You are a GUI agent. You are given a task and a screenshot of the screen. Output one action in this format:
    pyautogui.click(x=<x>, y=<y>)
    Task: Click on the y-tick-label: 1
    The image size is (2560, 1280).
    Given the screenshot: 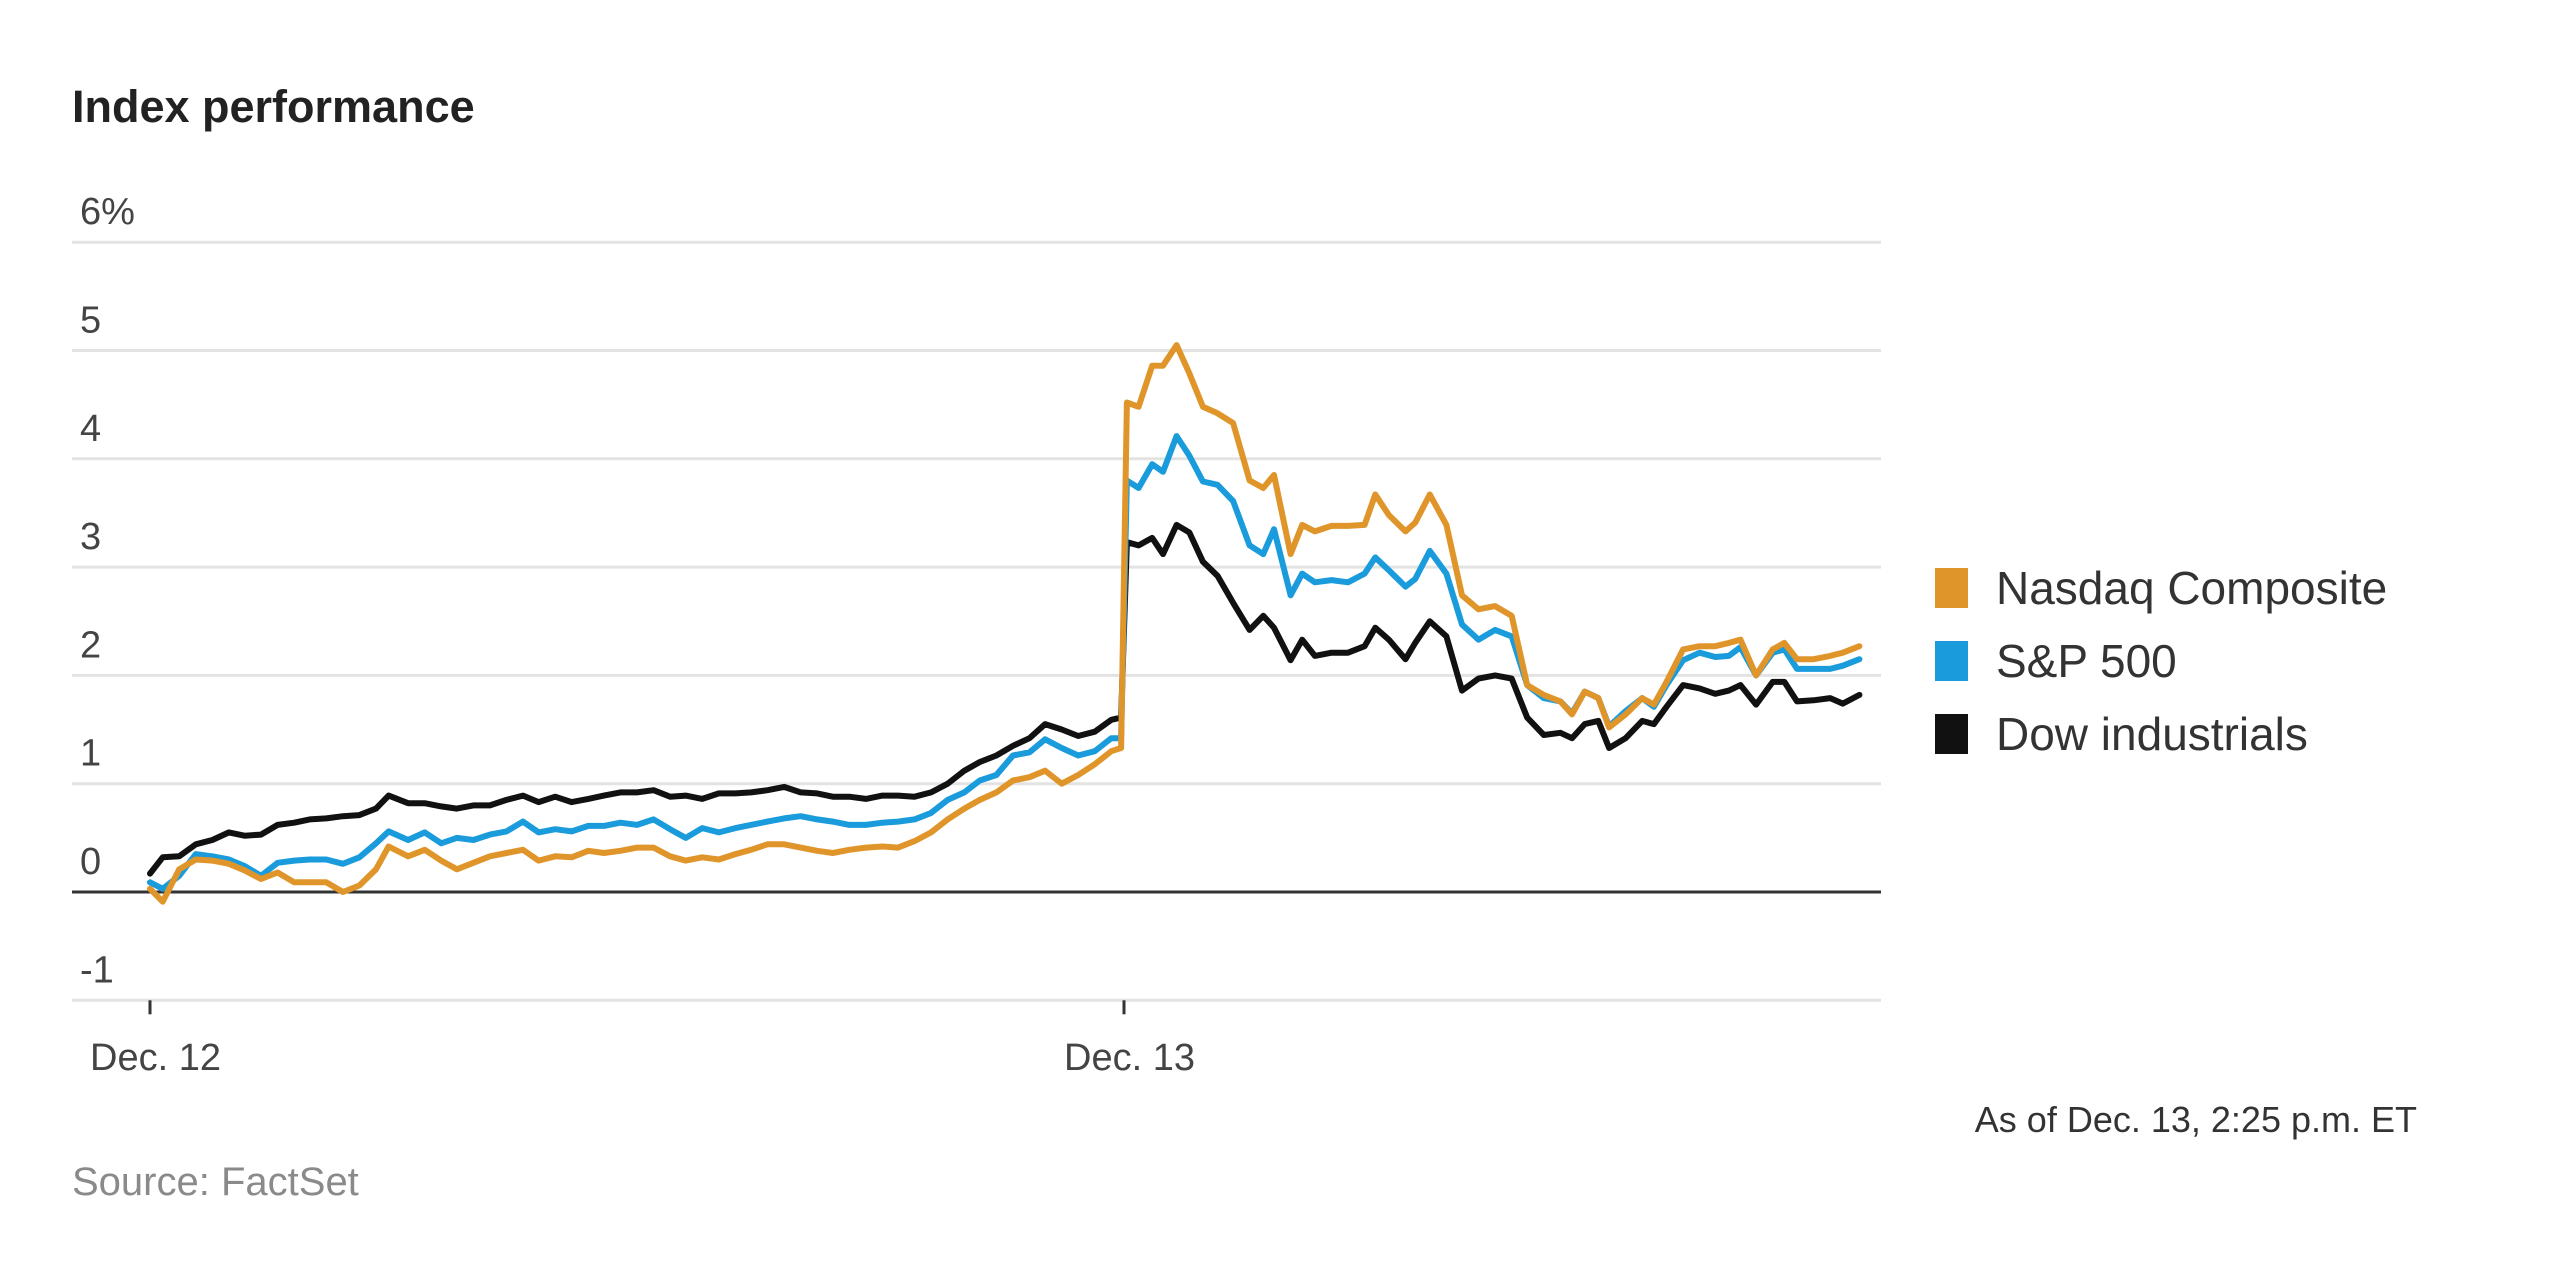 What is the action you would take?
    pyautogui.click(x=90, y=754)
    